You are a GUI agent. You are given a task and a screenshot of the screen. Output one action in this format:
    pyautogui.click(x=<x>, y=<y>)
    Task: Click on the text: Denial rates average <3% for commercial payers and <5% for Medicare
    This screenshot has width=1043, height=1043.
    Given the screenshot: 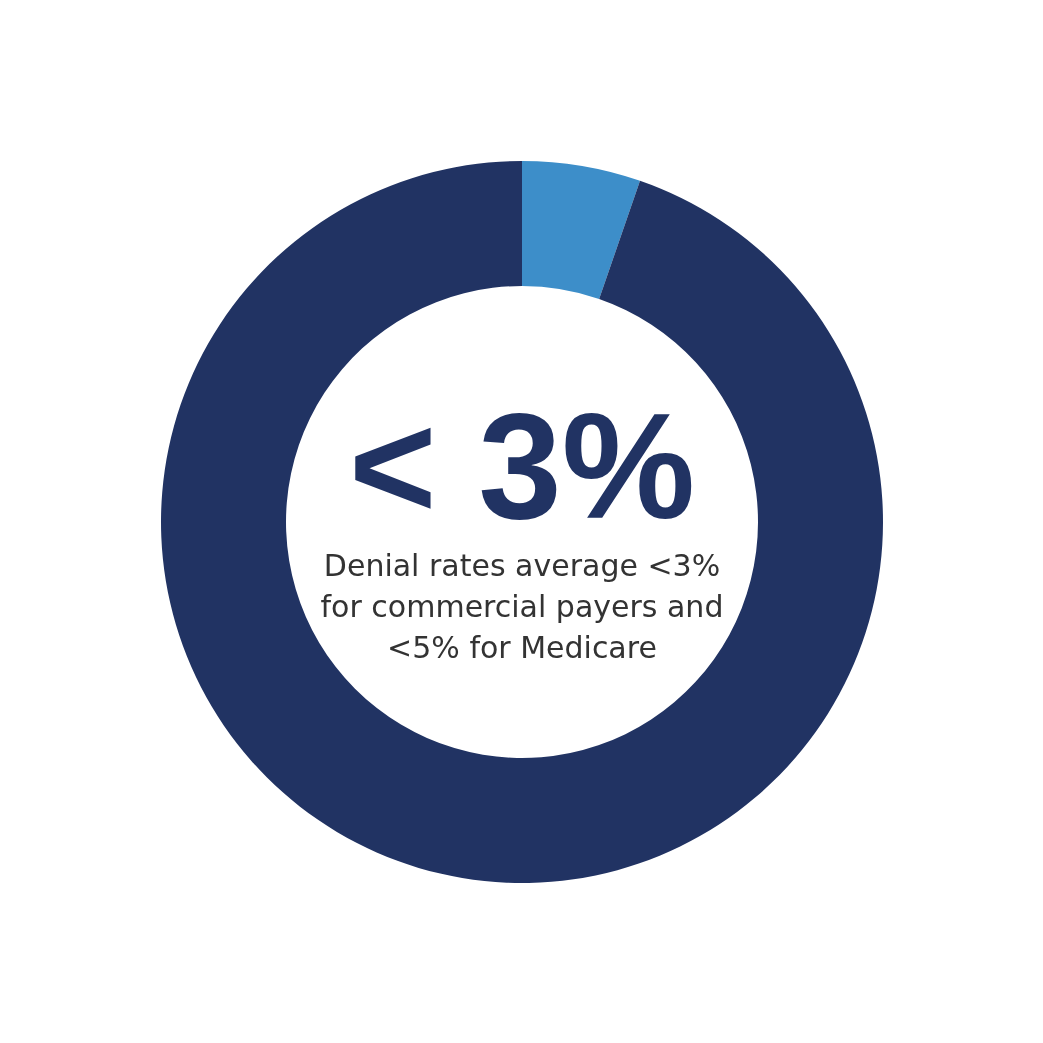 What is the action you would take?
    pyautogui.click(x=522, y=606)
    